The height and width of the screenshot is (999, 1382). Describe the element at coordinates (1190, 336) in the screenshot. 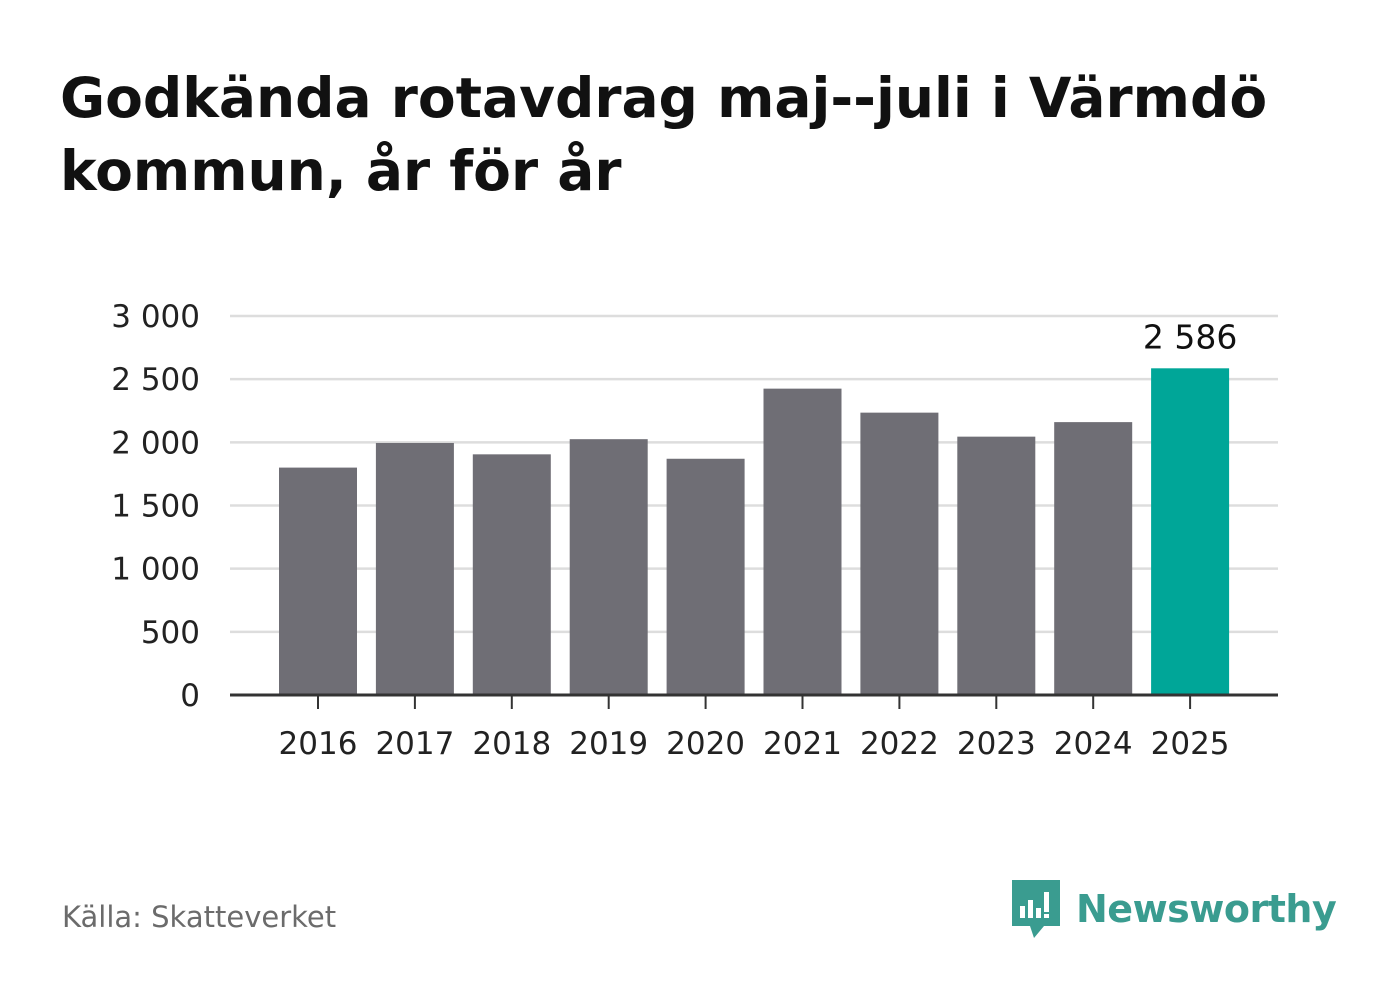

I see `data-label-2025: 2 586` at that location.